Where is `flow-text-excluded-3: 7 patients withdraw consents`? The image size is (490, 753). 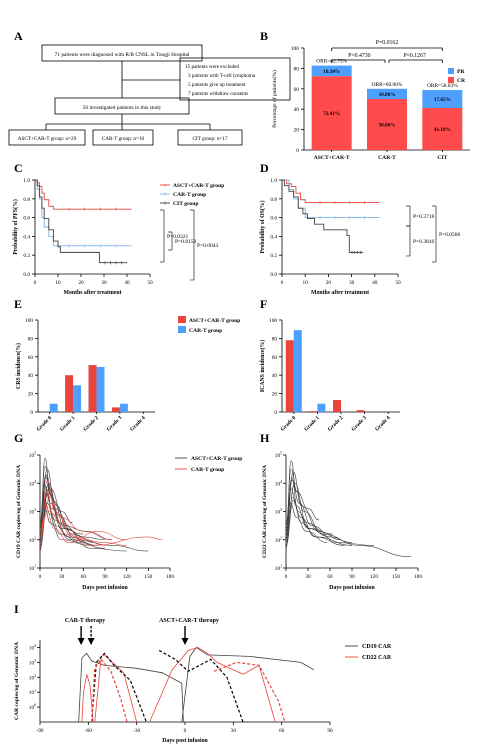 flow-text-excluded-3: 7 patients withdraw consents is located at coordinates (218, 94).